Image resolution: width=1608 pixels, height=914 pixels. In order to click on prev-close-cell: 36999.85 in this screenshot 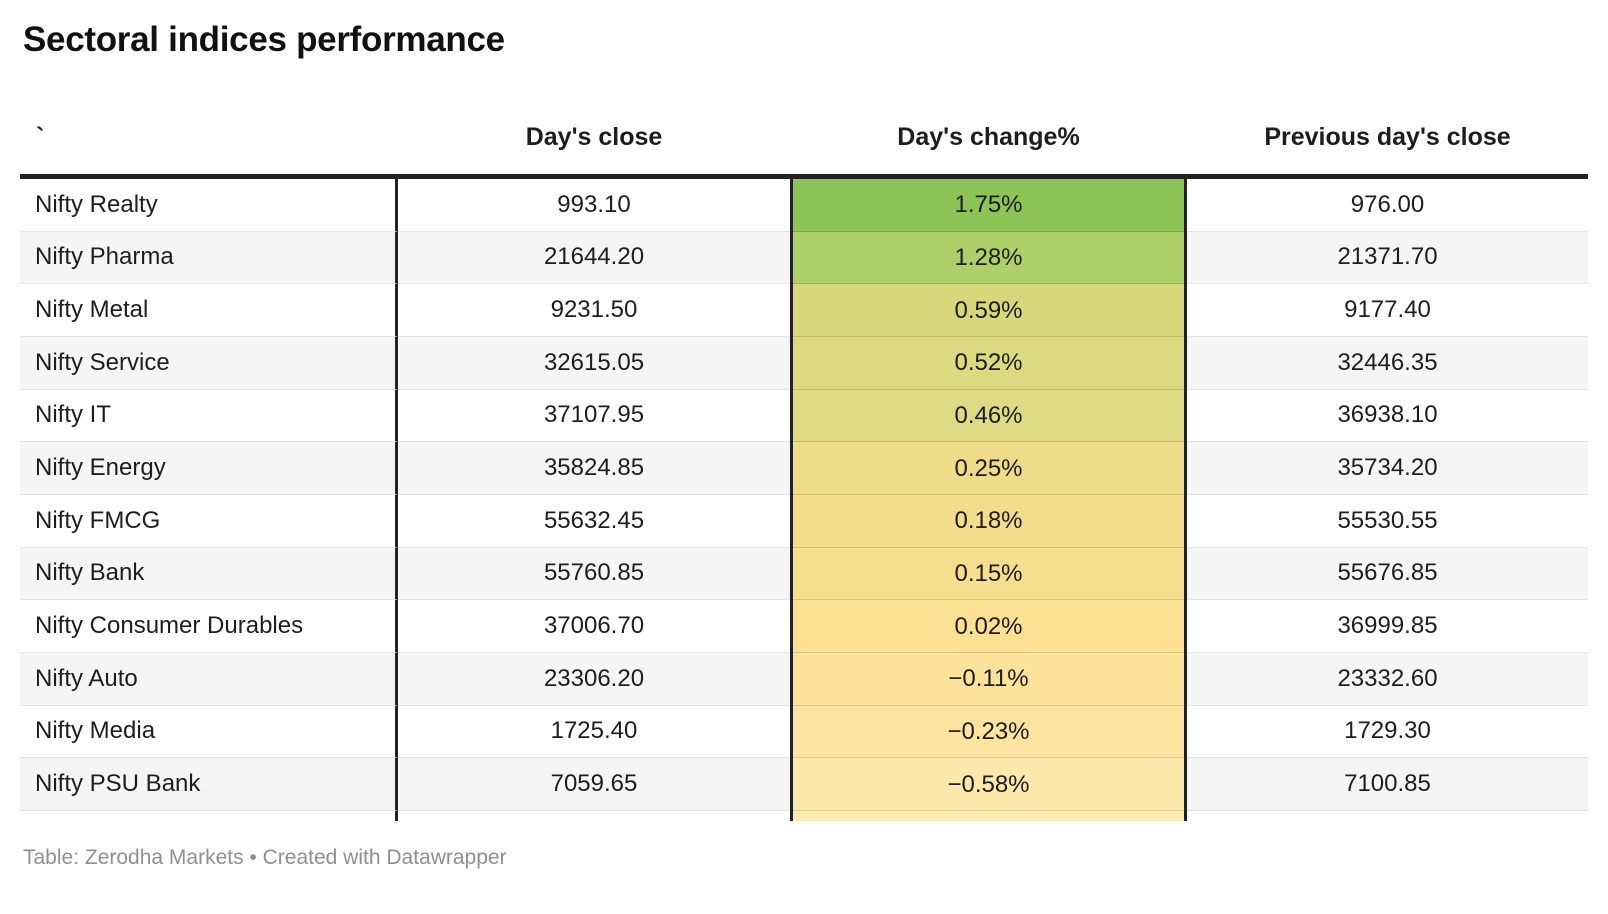, I will do `click(1387, 626)`.